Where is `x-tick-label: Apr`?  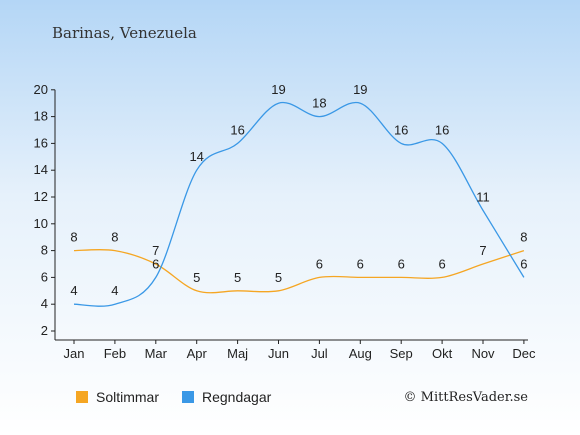
x-tick-label: Apr is located at coordinates (197, 353).